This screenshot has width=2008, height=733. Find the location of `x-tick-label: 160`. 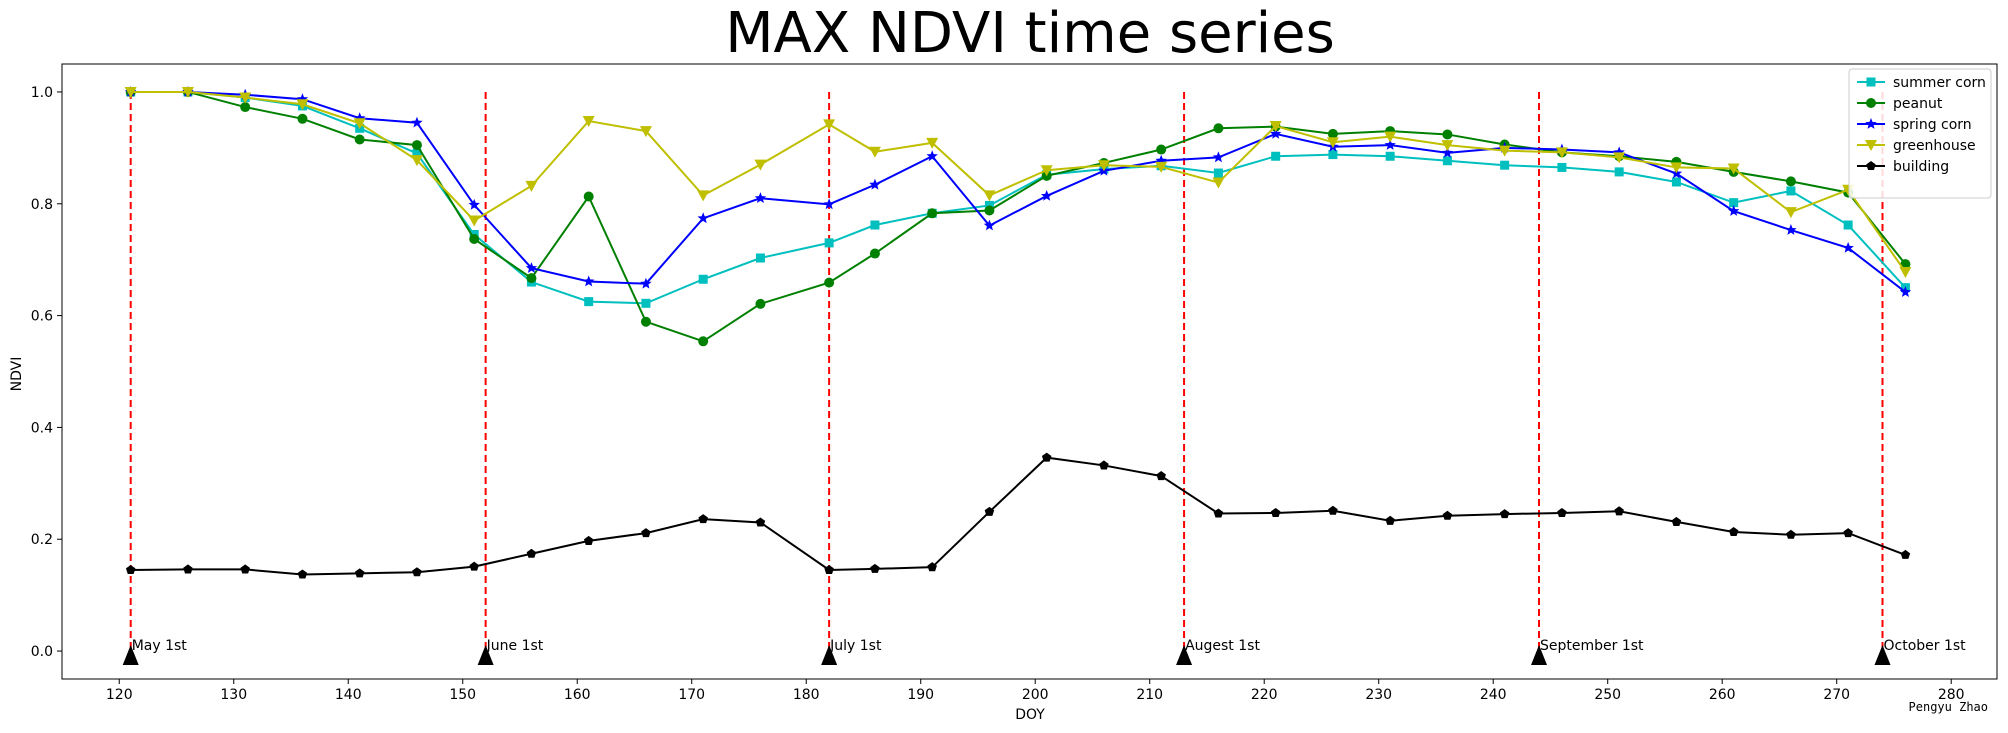

x-tick-label: 160 is located at coordinates (577, 695).